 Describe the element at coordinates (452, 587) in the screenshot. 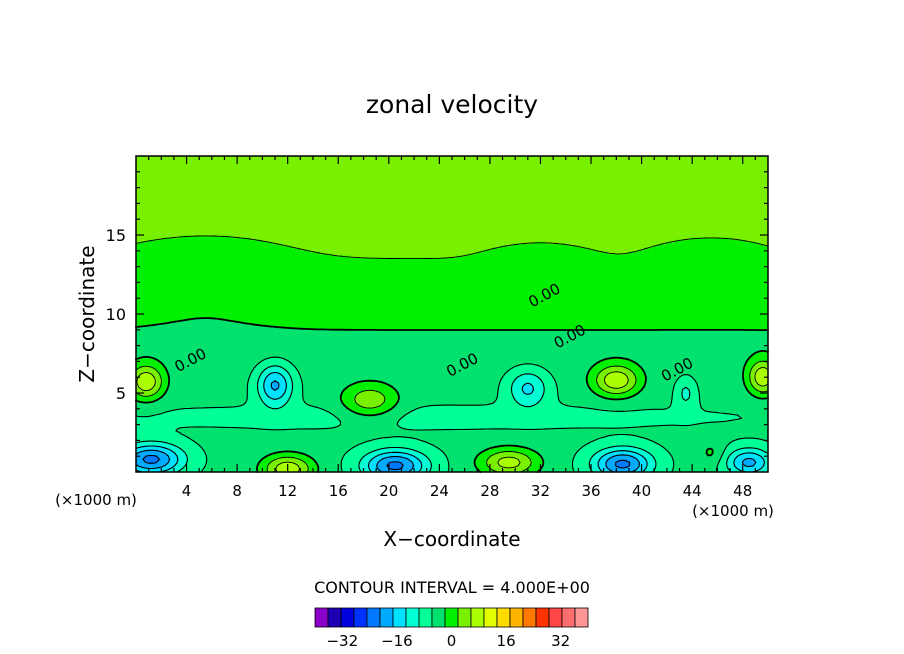

I see `contour-interval-text: CONTOUR INTERVAL = 4.000E+00` at that location.